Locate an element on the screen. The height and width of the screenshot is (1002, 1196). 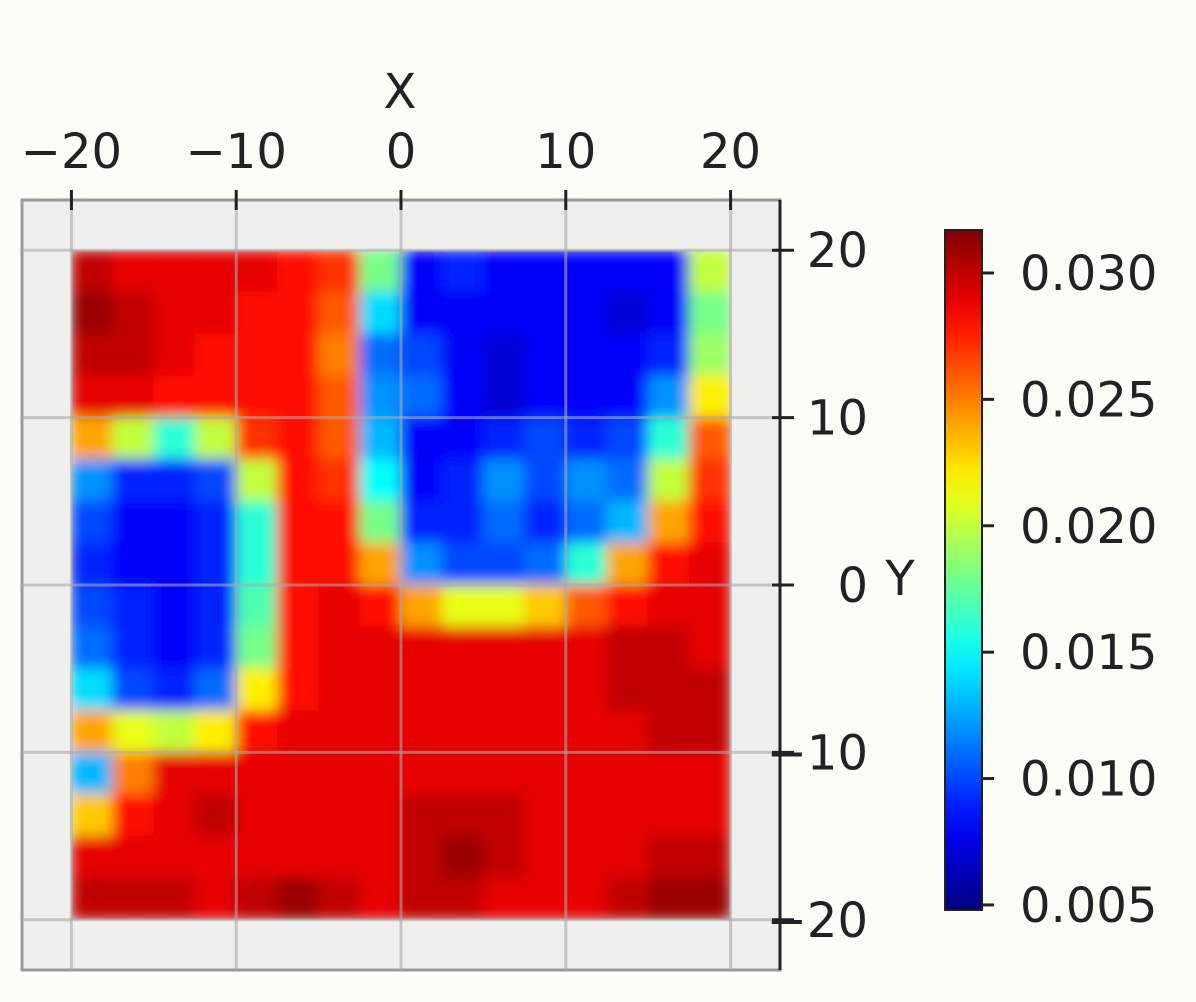
colorbar: 0.005 0.010 0.015 0.020 0.025 0.030 is located at coordinates (1050, 581).